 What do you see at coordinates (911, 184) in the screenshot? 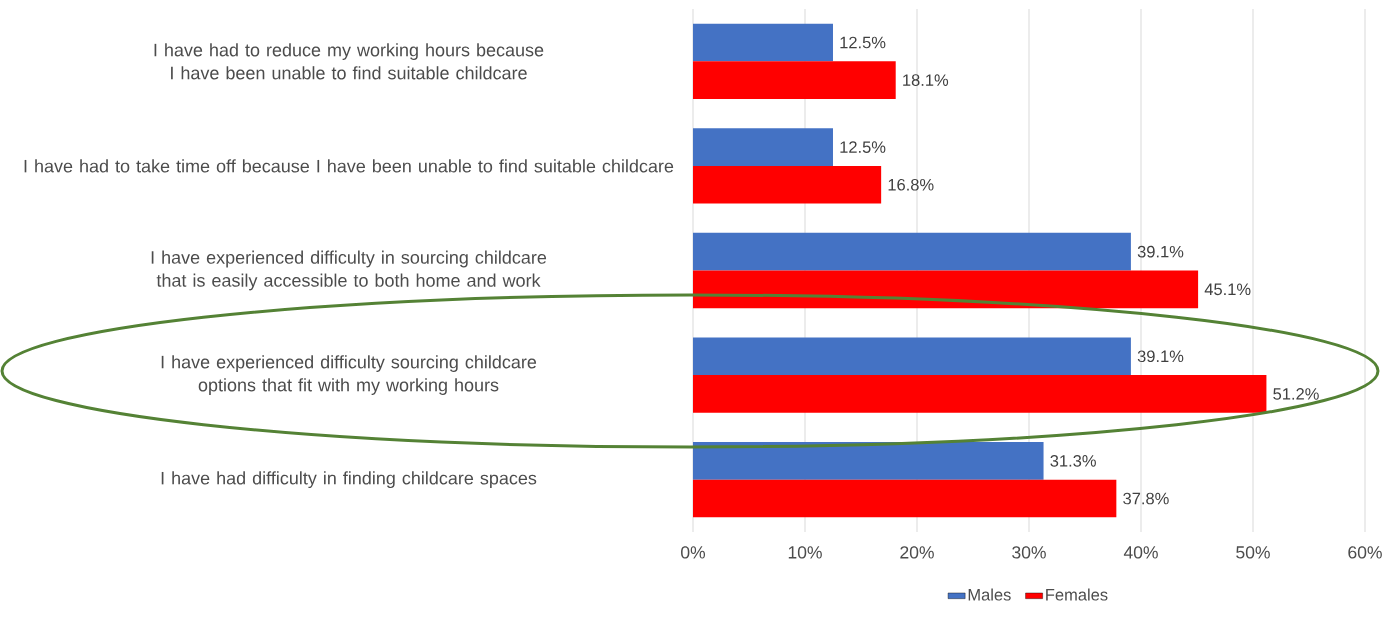
I see `data-label: 16.8%` at bounding box center [911, 184].